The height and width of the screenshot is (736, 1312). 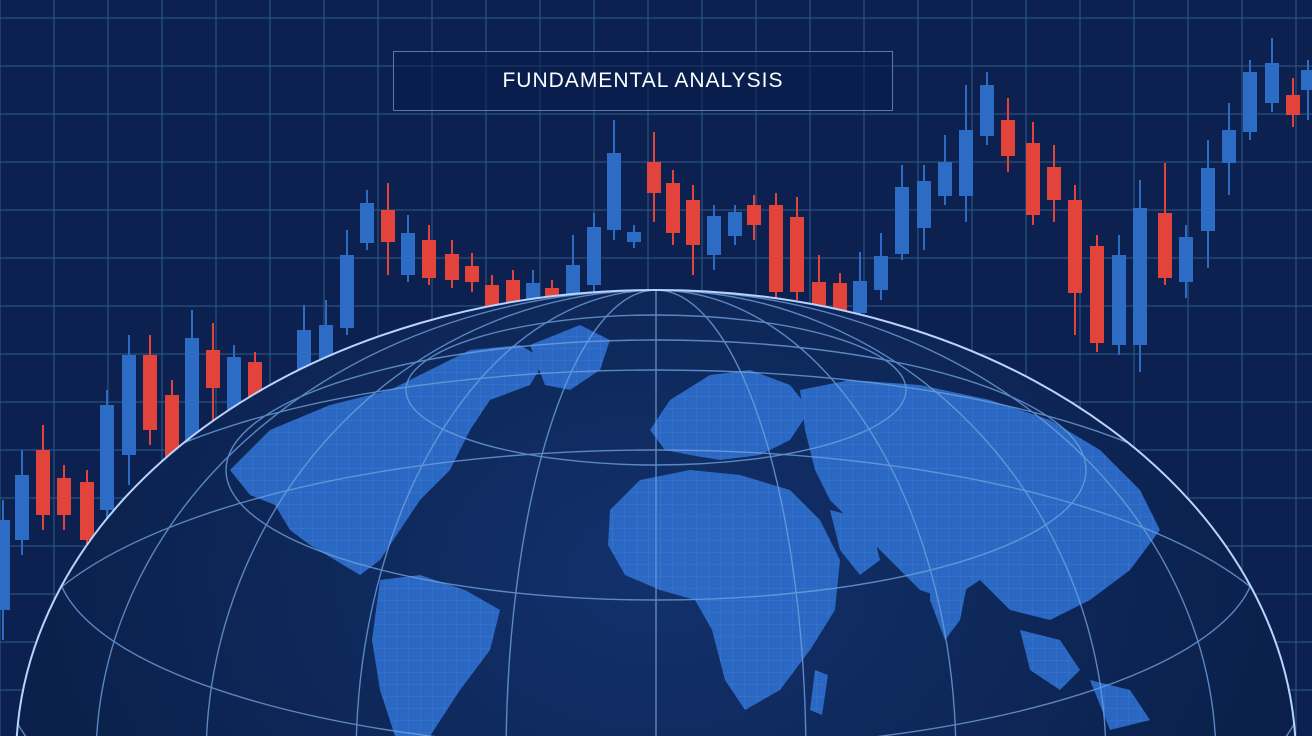 I want to click on page-title: FUNDAMENTAL ANALYSIS, so click(x=643, y=80).